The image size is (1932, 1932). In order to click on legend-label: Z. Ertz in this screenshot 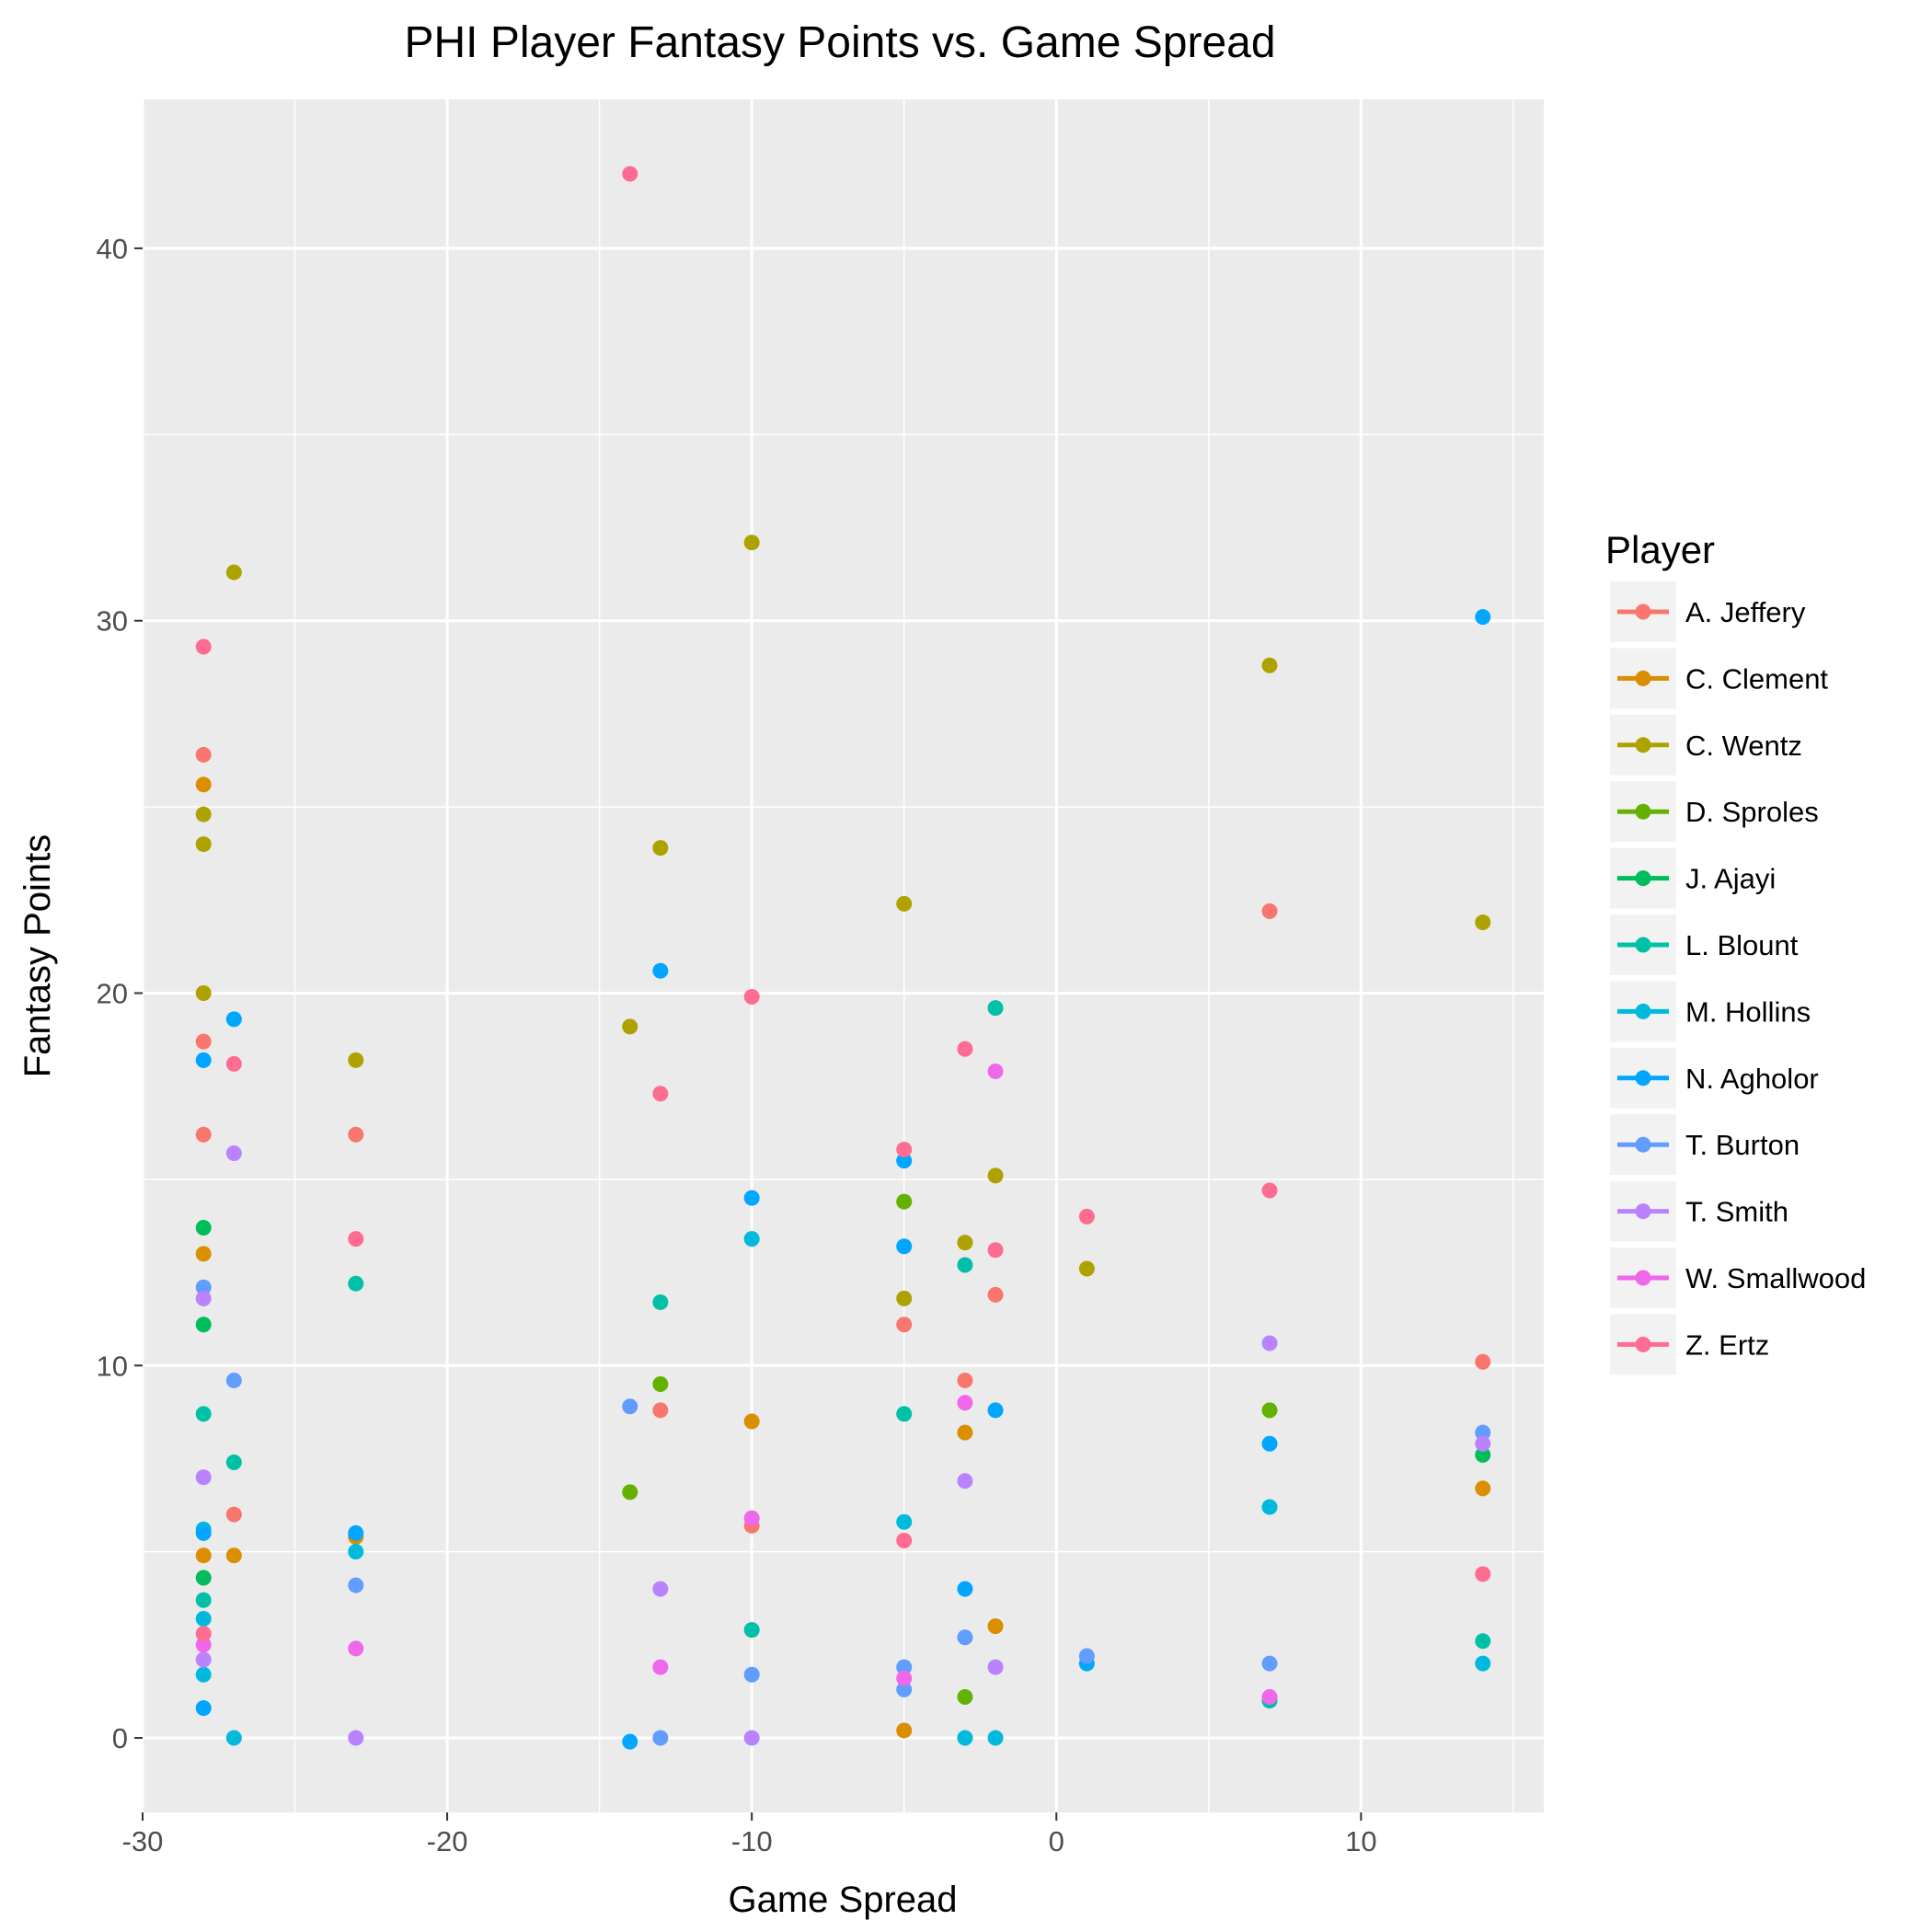, I will do `click(1727, 1344)`.